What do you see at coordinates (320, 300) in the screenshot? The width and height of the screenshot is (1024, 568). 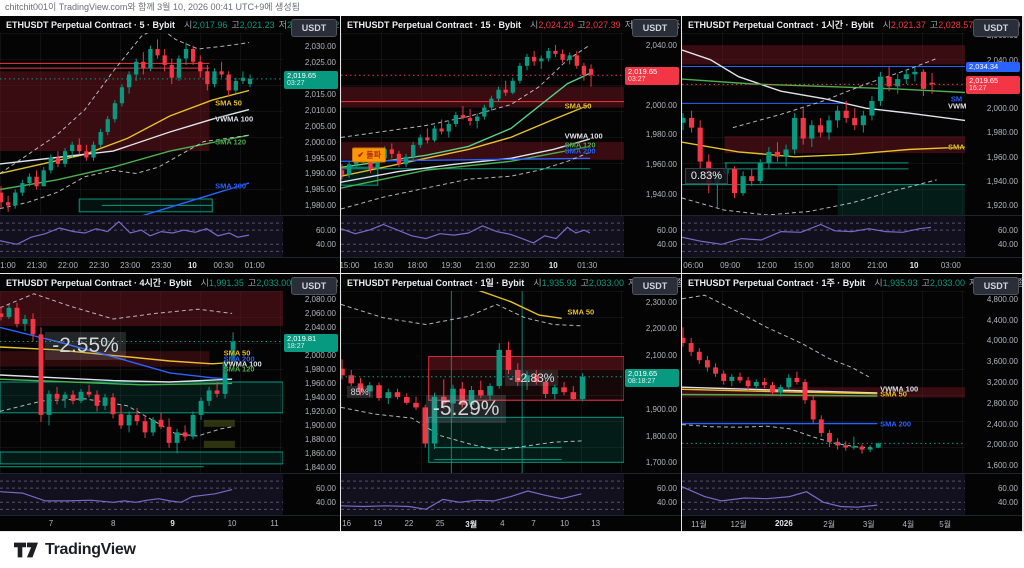 I see `price-tick: 2,080.00` at bounding box center [320, 300].